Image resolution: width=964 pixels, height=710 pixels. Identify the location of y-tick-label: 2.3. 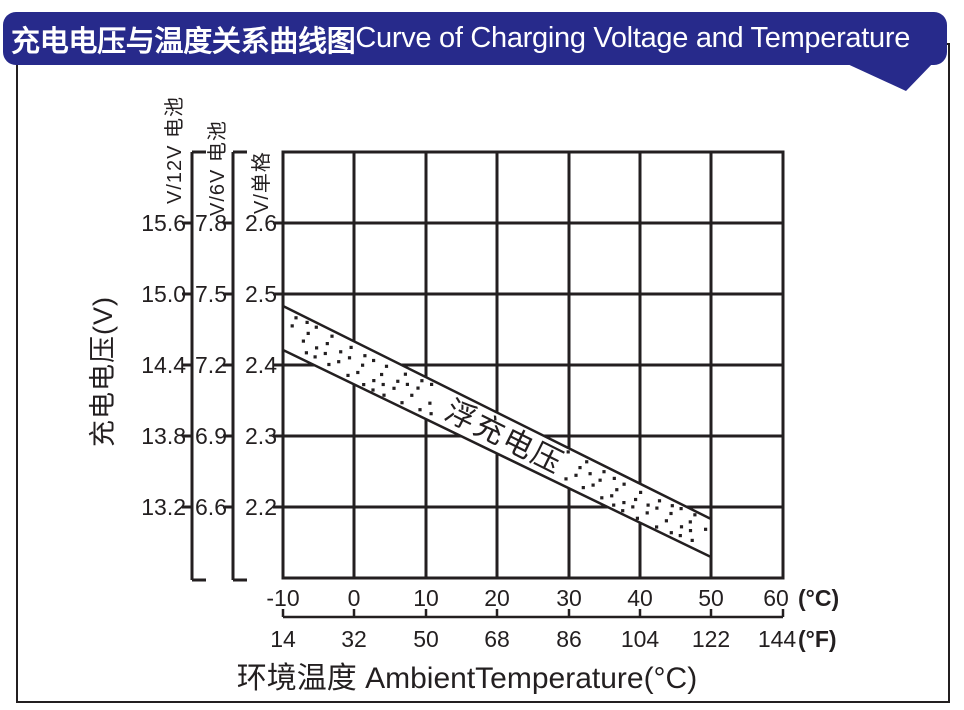
(261, 436).